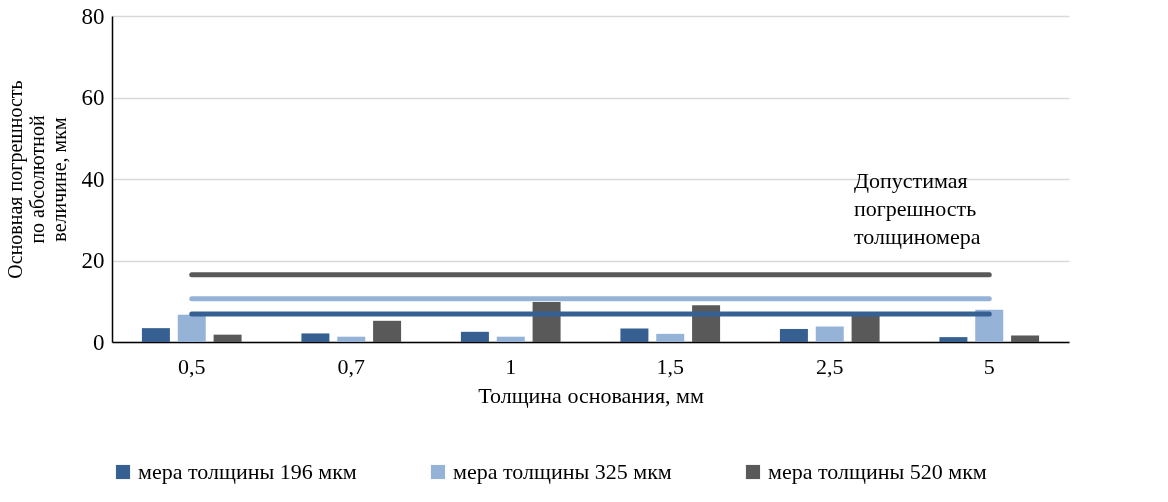 Image resolution: width=1168 pixels, height=502 pixels. I want to click on x-tick-label: 5, so click(989, 366).